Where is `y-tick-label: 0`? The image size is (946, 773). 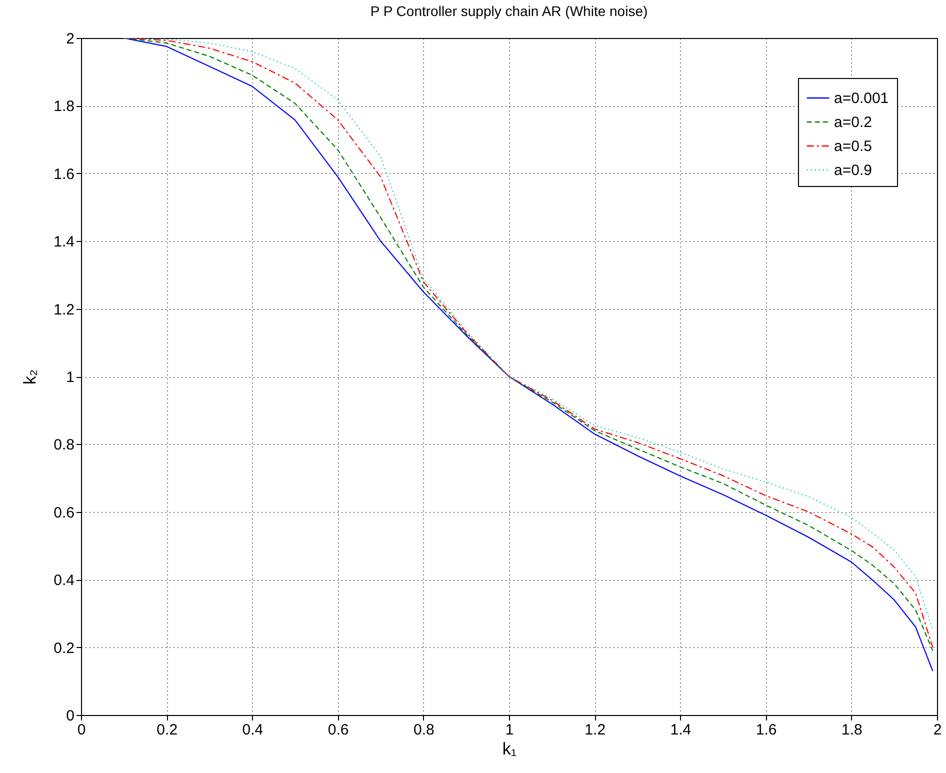 y-tick-label: 0 is located at coordinates (70, 716).